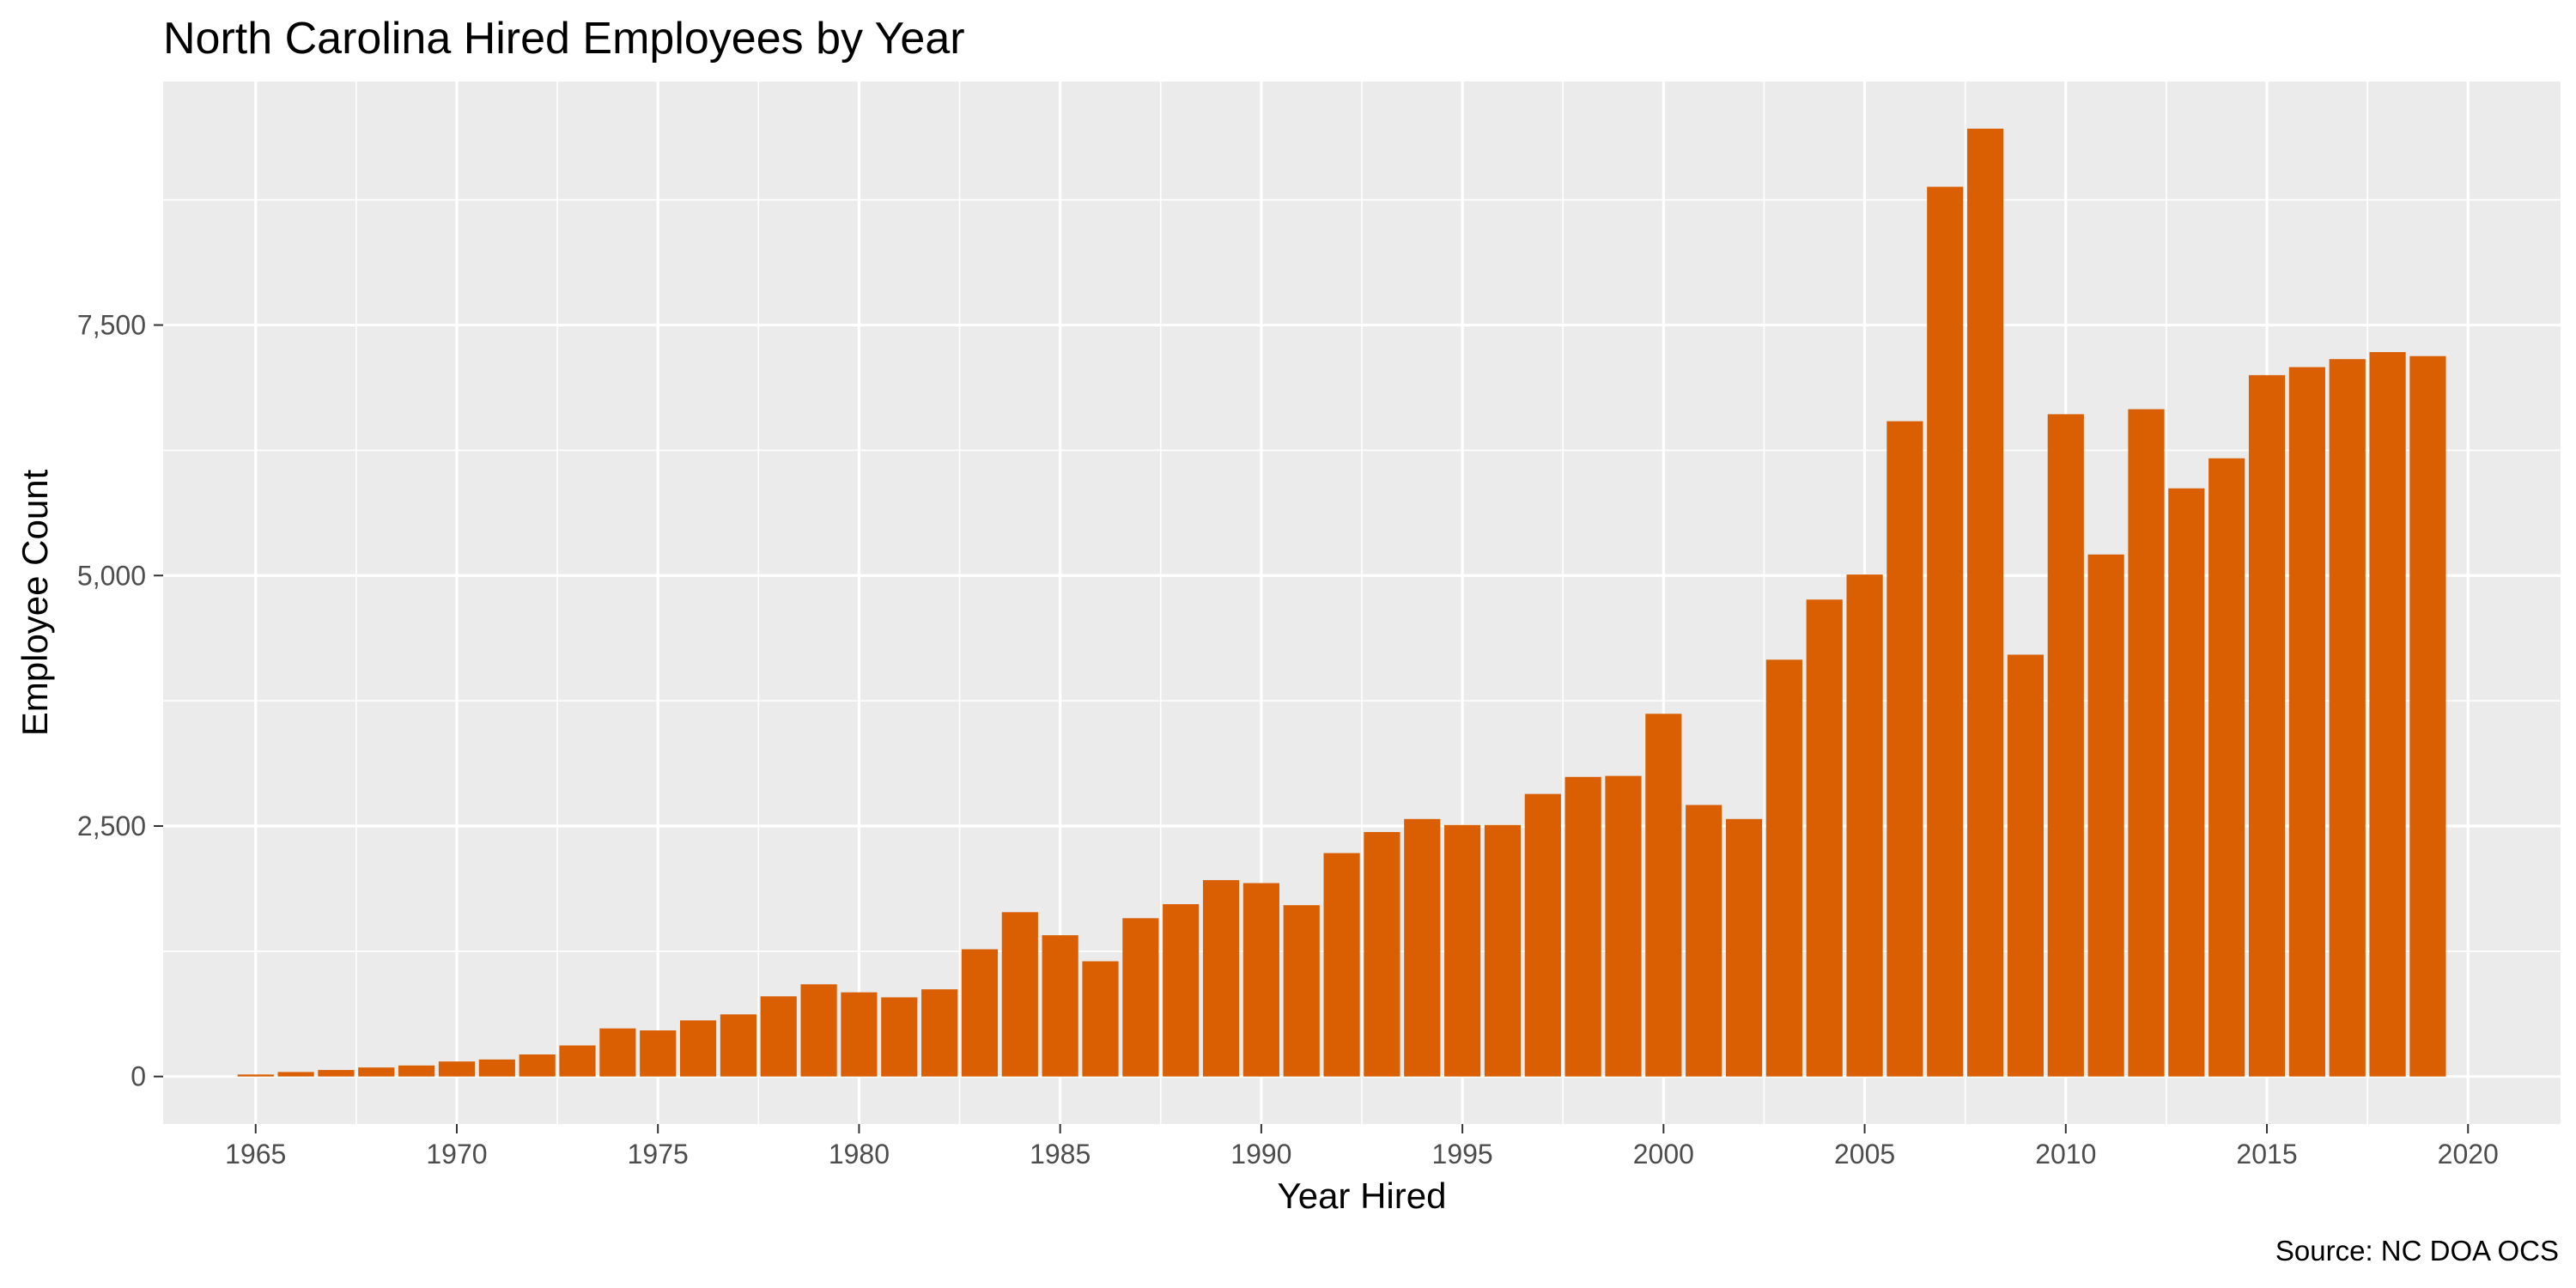 Image resolution: width=2576 pixels, height=1288 pixels. I want to click on x-tick-label: 1980, so click(859, 1155).